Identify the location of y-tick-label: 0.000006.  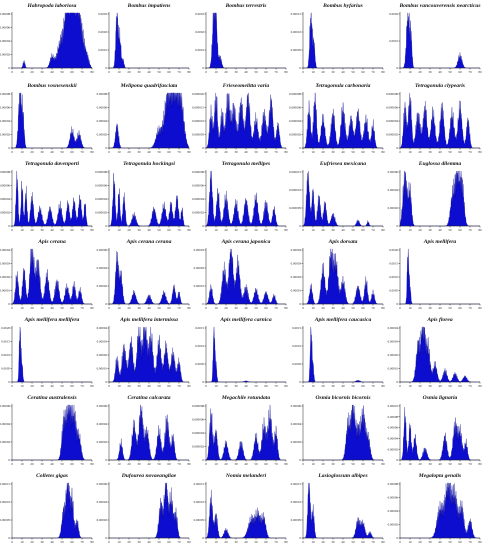
(101, 186).